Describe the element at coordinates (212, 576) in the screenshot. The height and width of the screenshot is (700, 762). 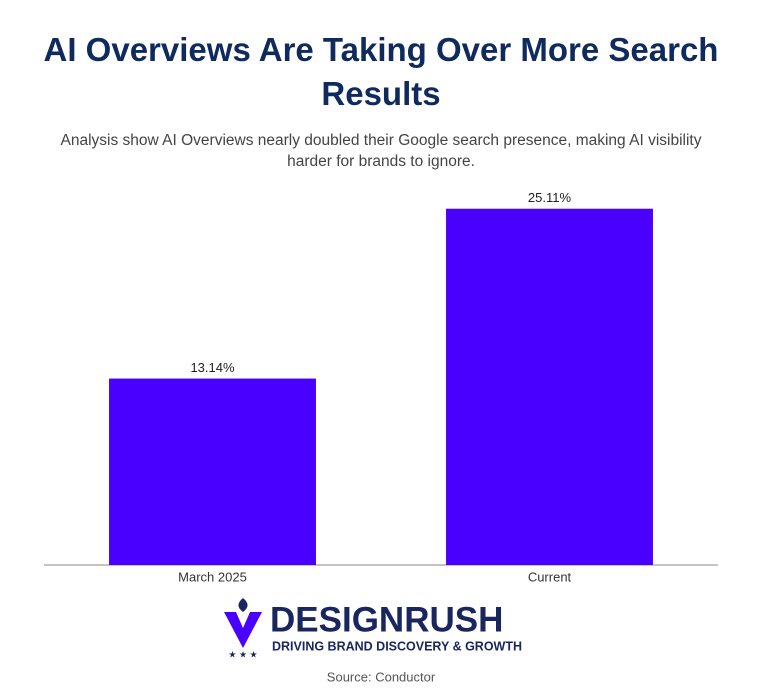
I see `x-tick-label: March 2025` at that location.